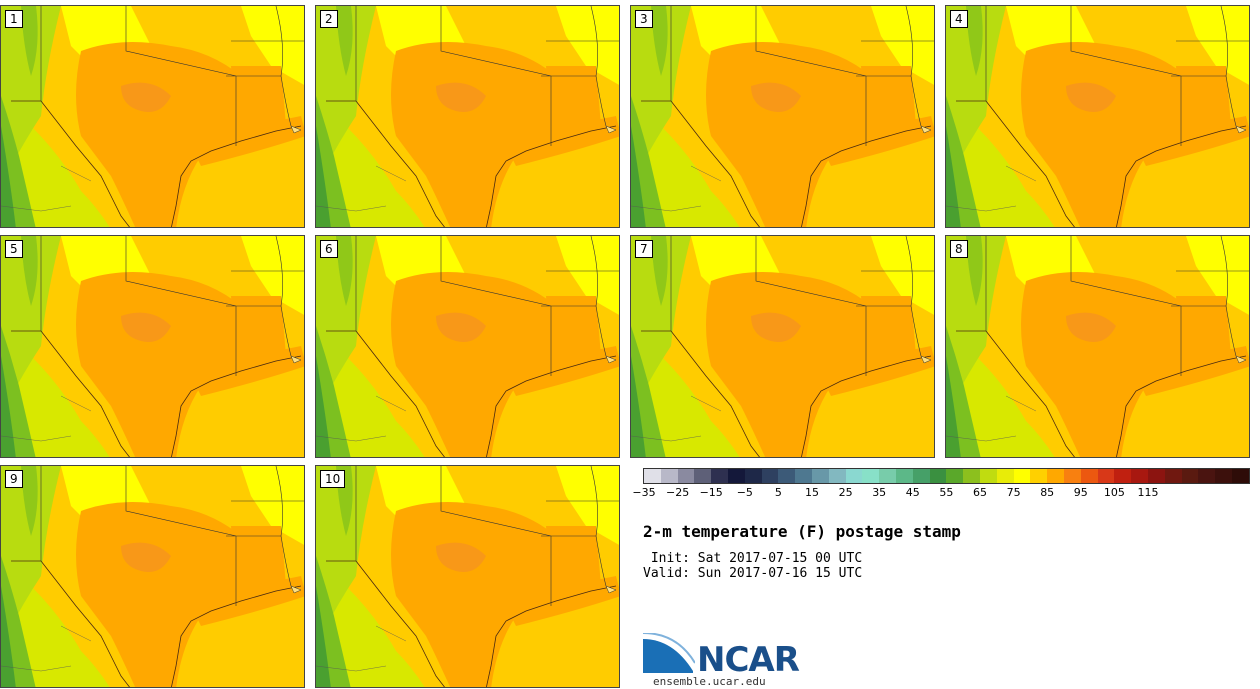  Describe the element at coordinates (1114, 492) in the screenshot. I see `colorbar-tick-label: 105` at that location.